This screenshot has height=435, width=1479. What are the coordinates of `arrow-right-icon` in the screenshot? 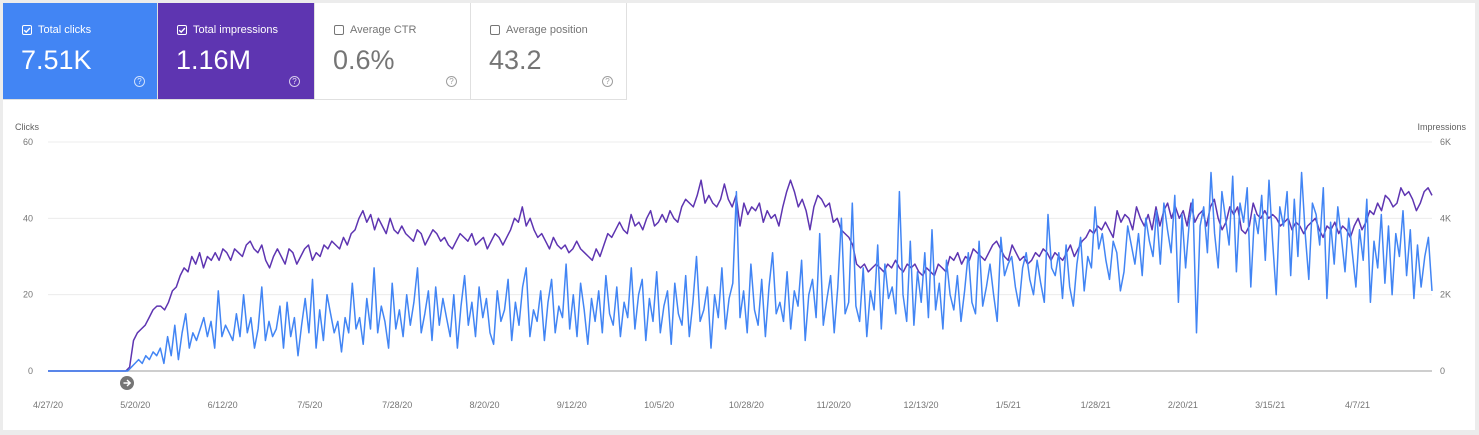 It's located at (127, 383).